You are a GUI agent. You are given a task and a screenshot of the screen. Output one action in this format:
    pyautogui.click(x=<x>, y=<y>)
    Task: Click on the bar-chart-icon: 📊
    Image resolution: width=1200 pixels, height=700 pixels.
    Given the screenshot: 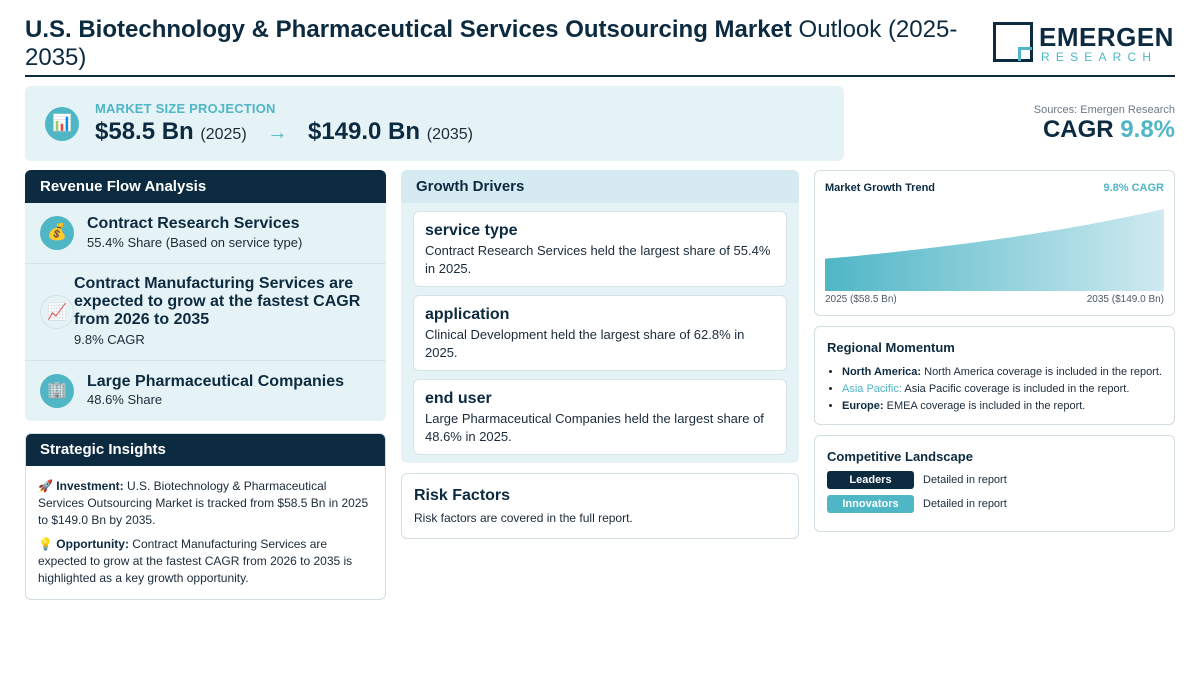 What is the action you would take?
    pyautogui.click(x=62, y=124)
    